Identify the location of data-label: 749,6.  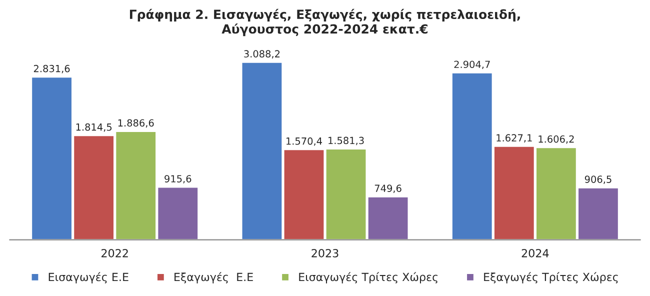
(388, 188).